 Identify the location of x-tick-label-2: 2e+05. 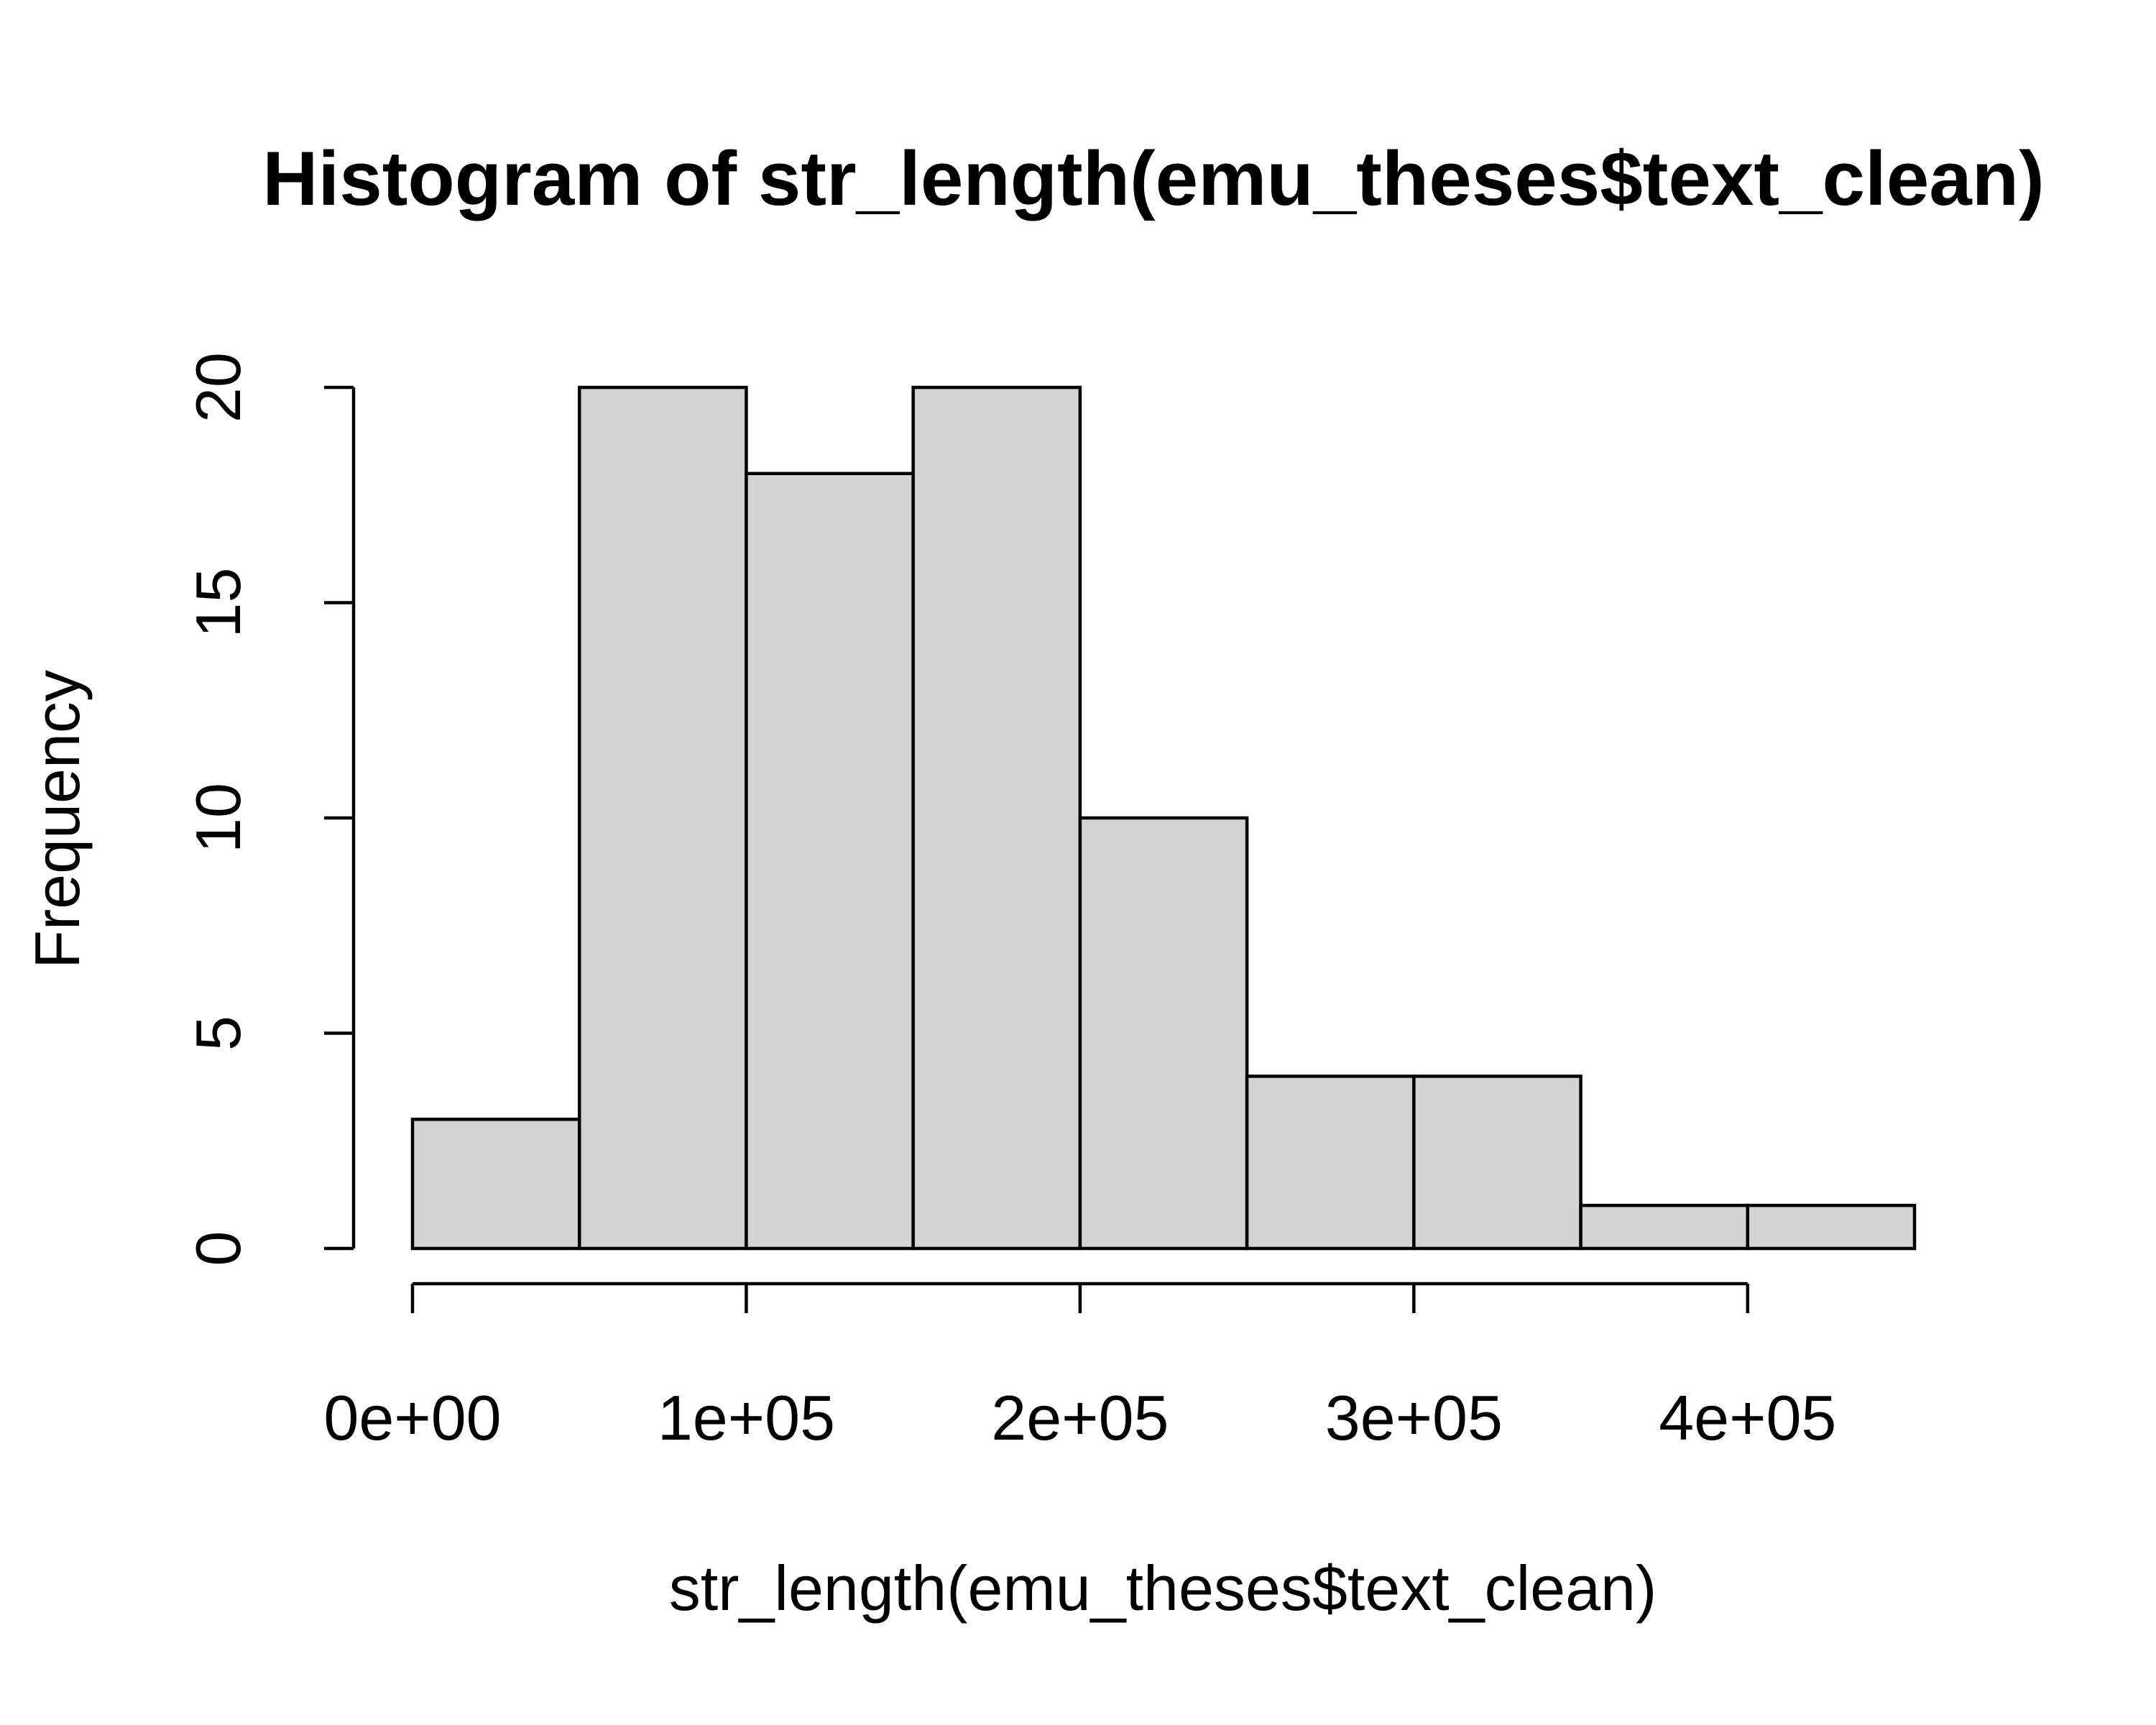
(1080, 1417).